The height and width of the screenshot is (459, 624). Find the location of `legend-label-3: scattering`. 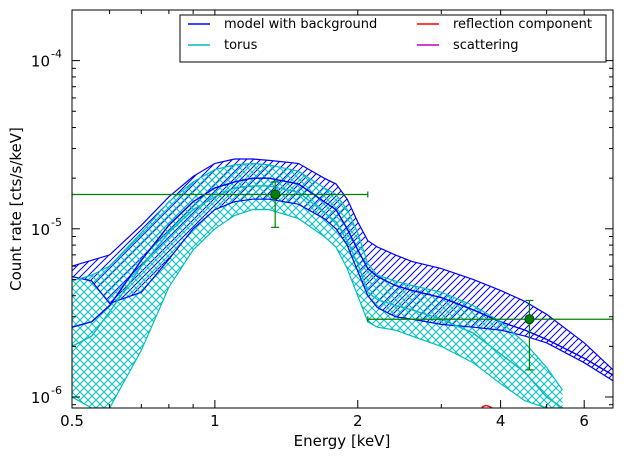

legend-label-3: scattering is located at coordinates (486, 45).